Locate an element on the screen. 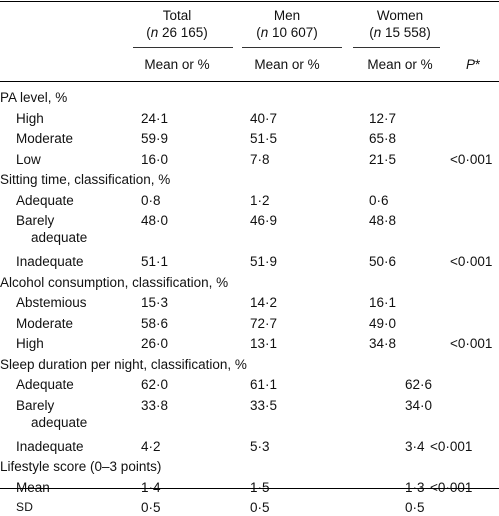 The image size is (499, 516). section-label: Sitting time, classification, % is located at coordinates (85, 179).